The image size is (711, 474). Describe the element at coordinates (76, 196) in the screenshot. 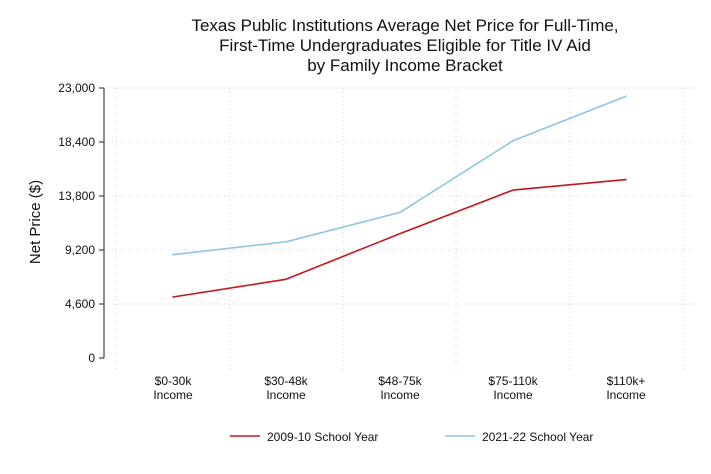

I see `y-tick-label: 13,800` at that location.